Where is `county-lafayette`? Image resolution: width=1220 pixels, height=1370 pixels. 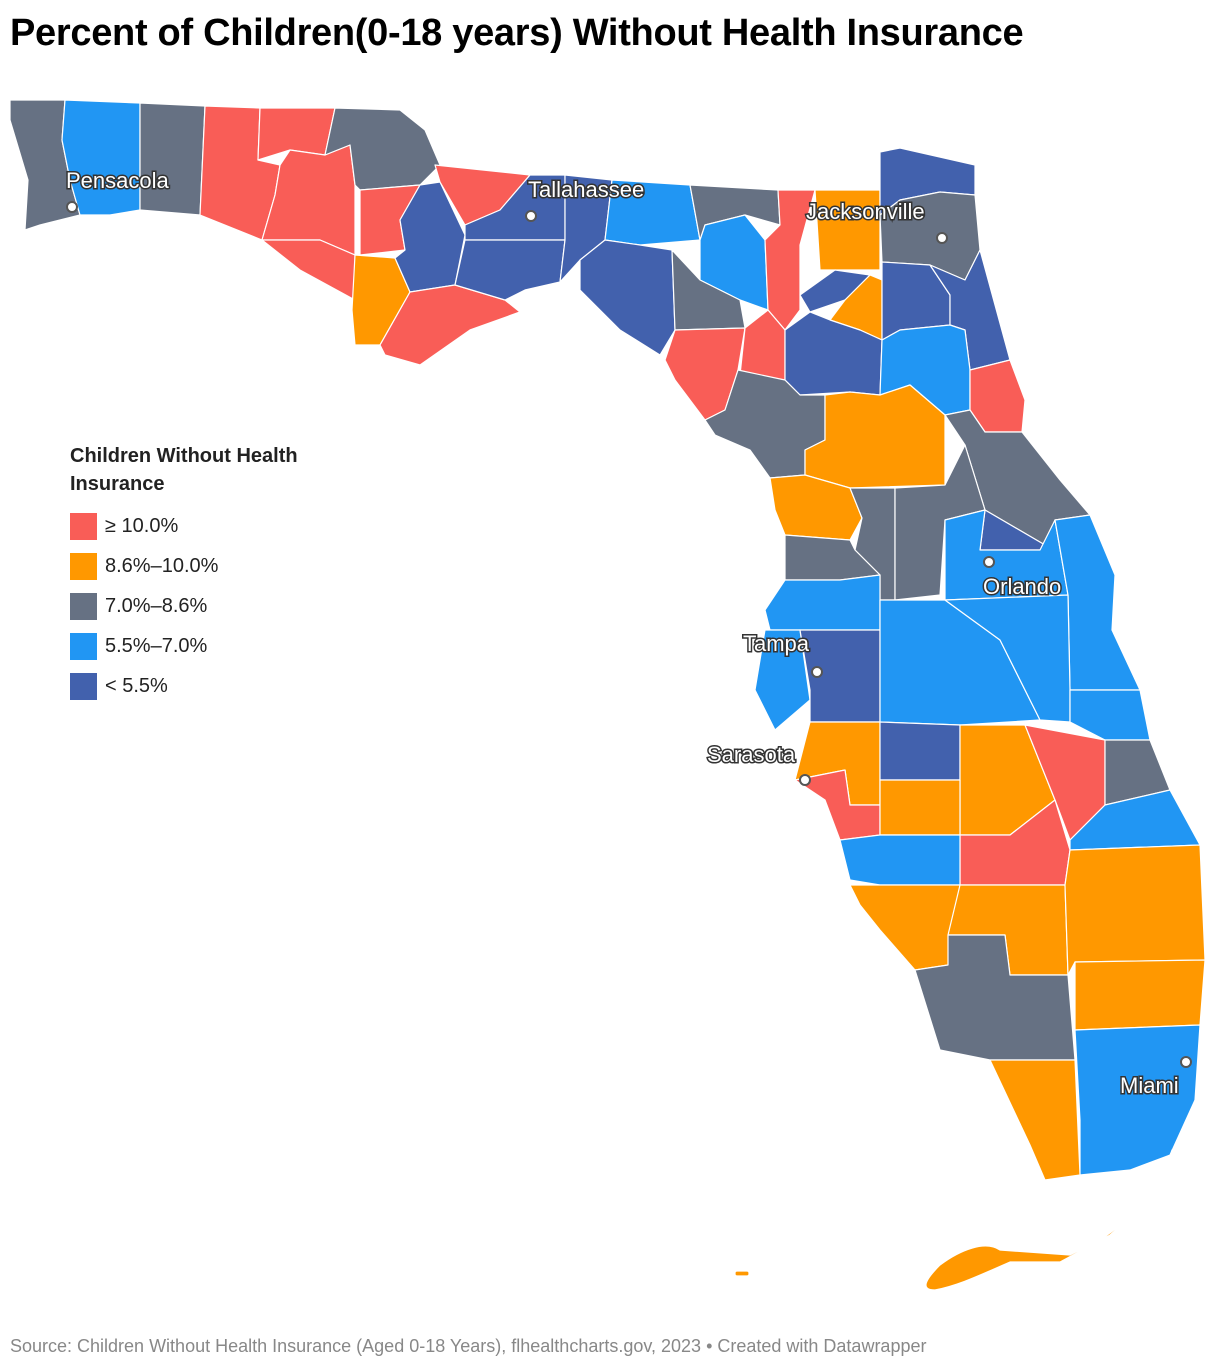 county-lafayette is located at coordinates (708, 290).